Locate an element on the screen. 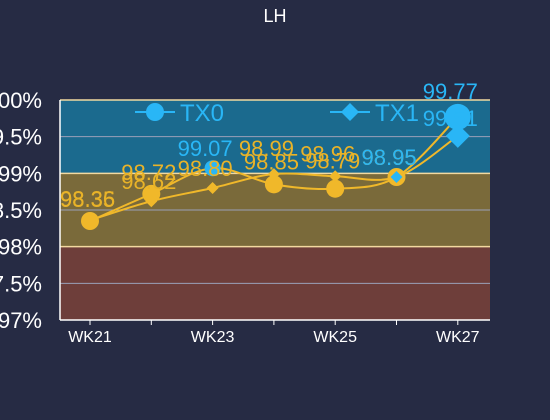 The height and width of the screenshot is (420, 550). x-tick-label-3: WK27 is located at coordinates (458, 337).